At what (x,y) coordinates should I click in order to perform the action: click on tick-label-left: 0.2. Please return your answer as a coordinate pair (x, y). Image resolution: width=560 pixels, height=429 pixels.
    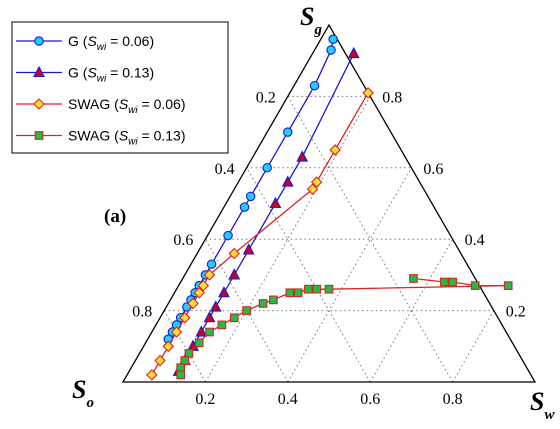
    Looking at the image, I should click on (266, 97).